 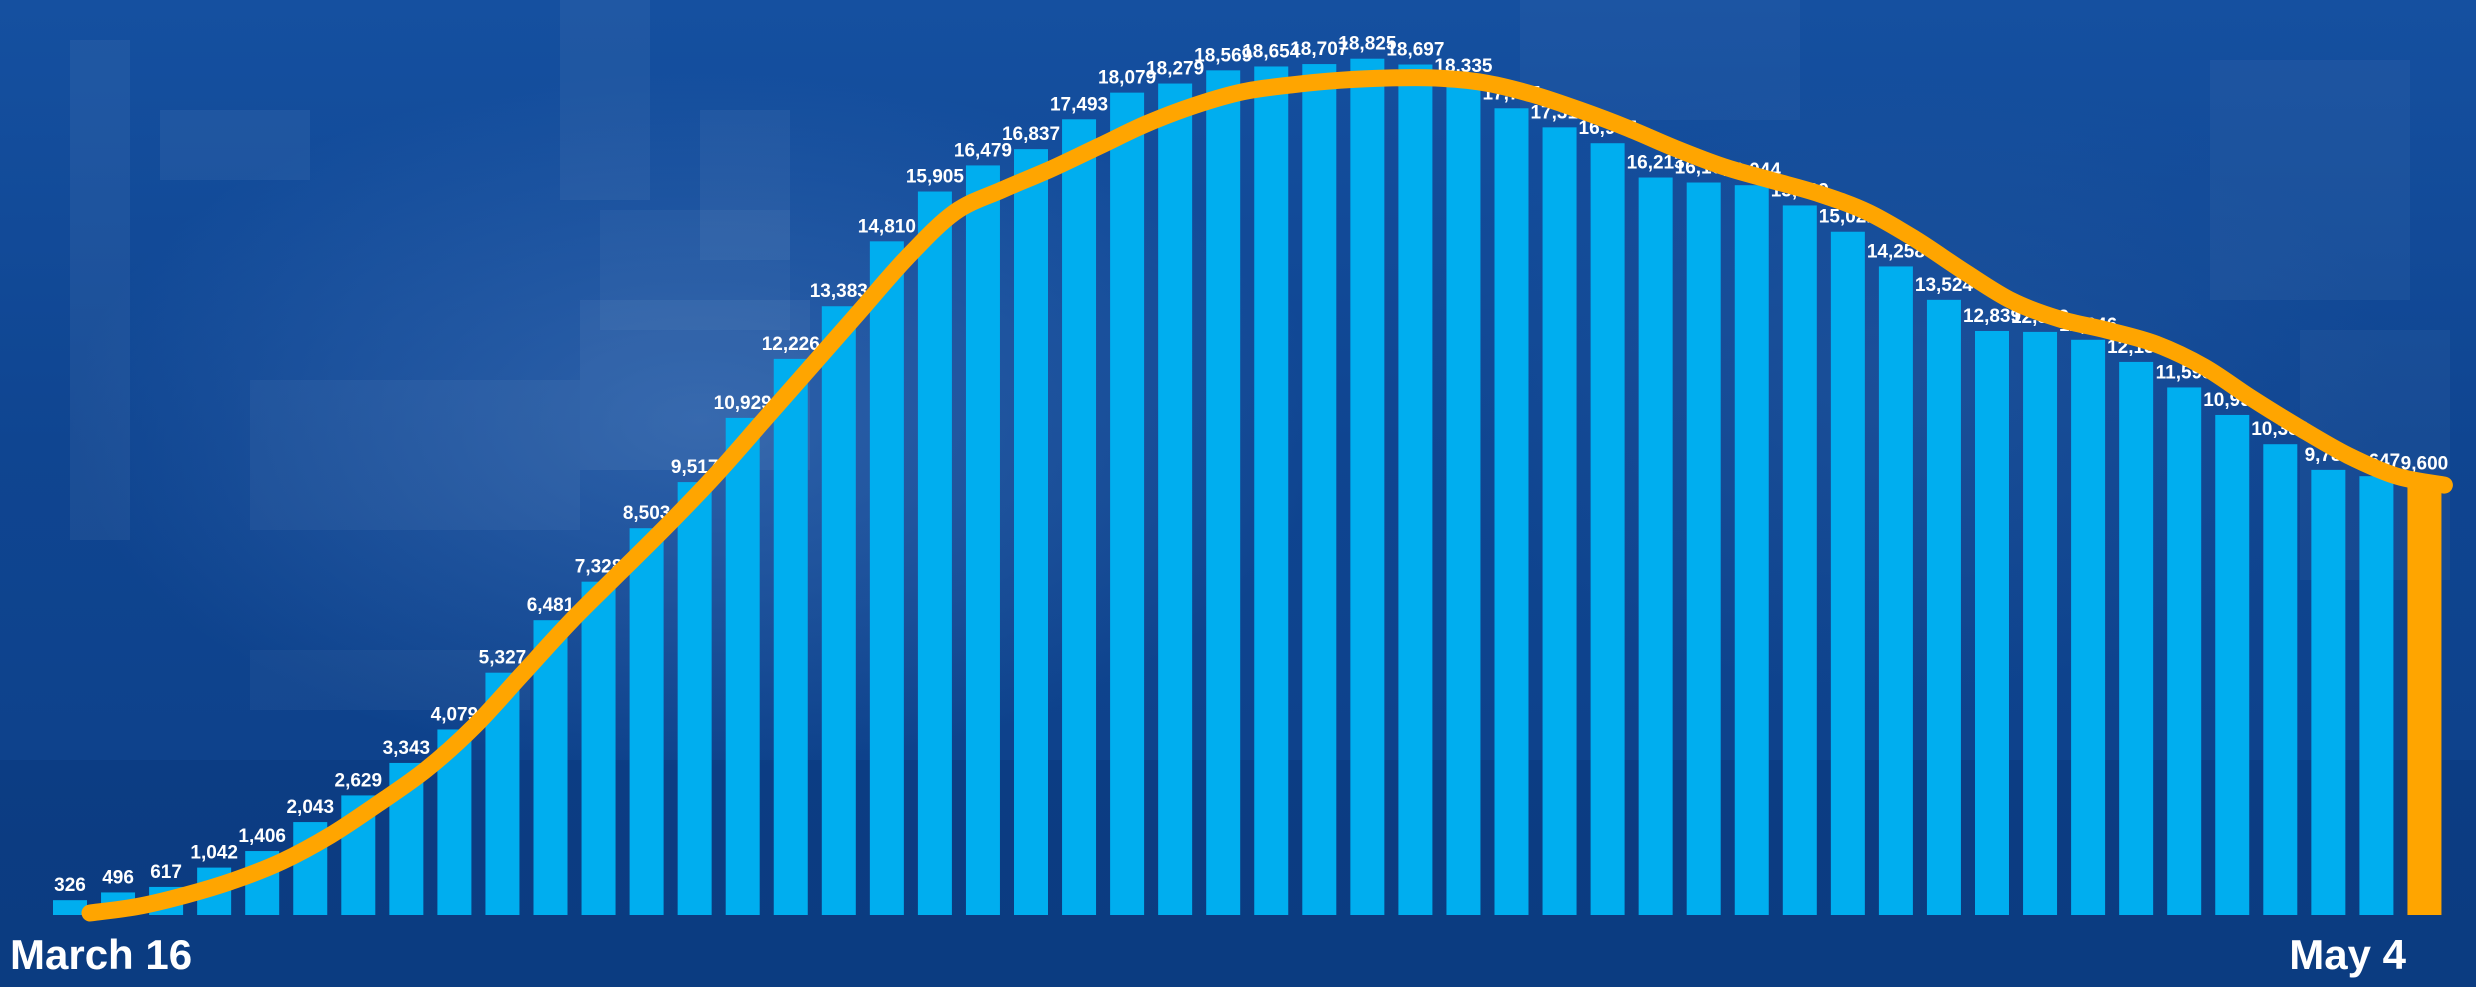 What do you see at coordinates (1175, 69) in the screenshot?
I see `bar-value-label: 18,279` at bounding box center [1175, 69].